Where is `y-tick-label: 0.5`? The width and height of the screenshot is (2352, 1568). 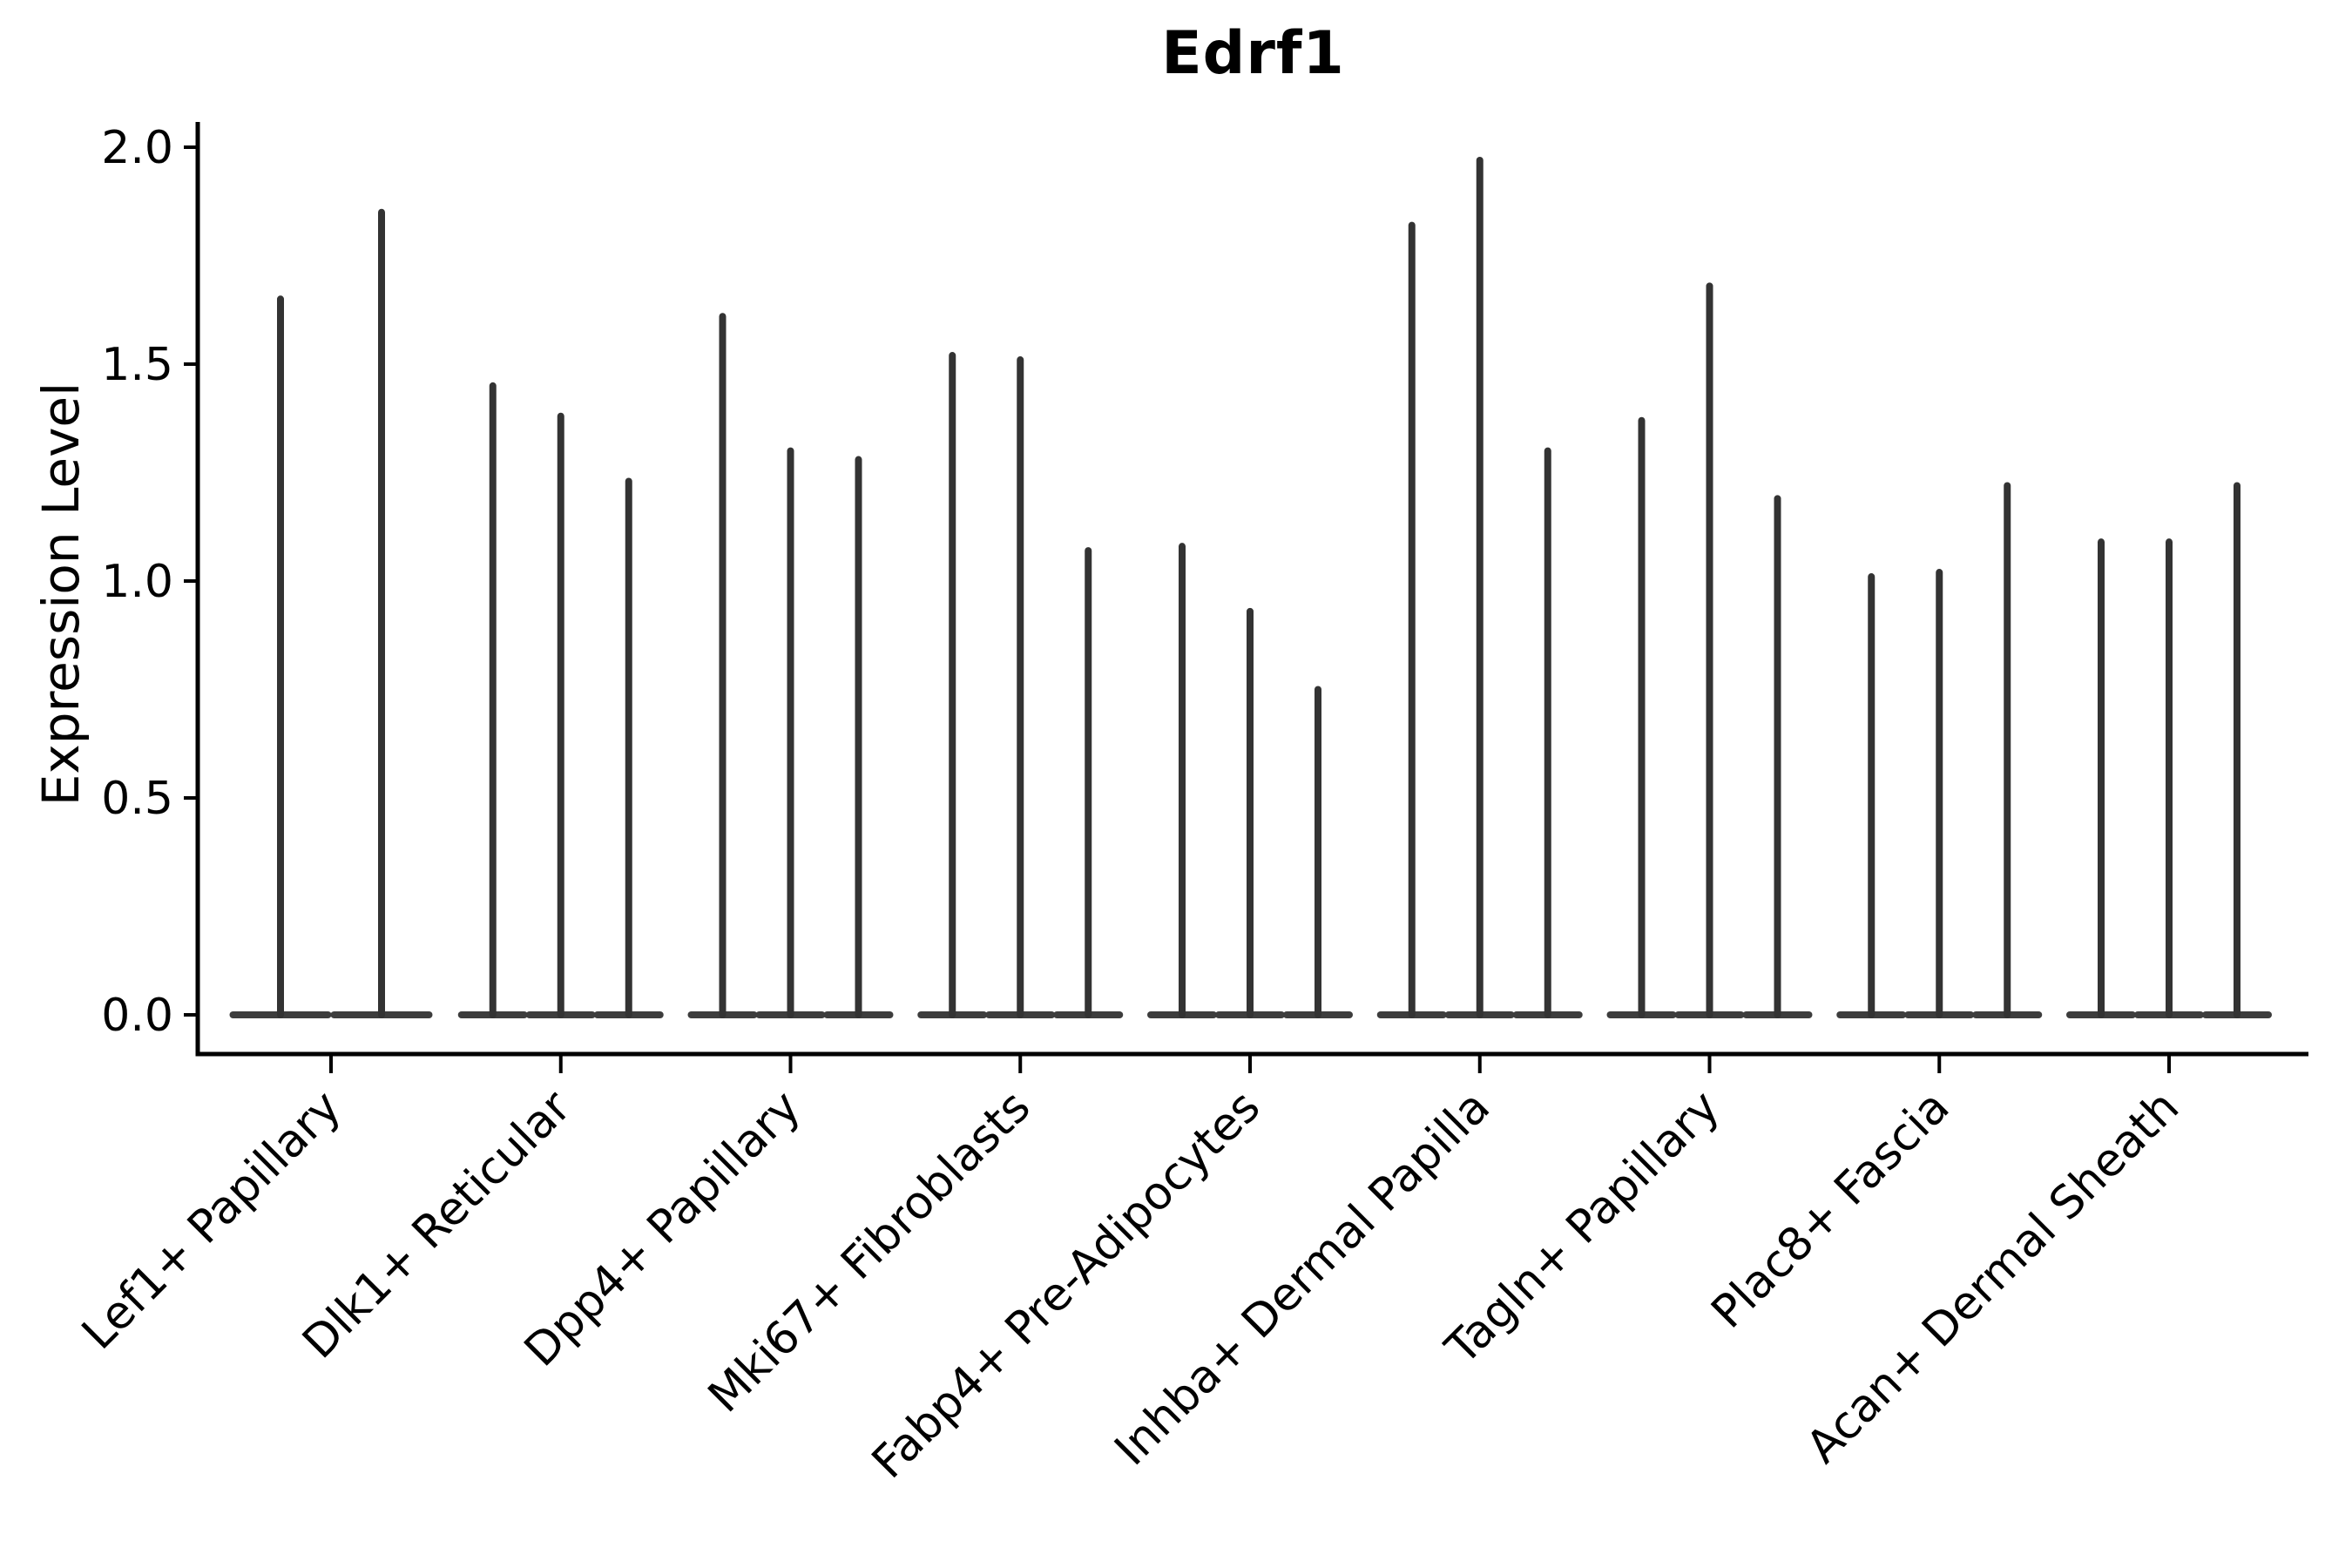 y-tick-label: 0.5 is located at coordinates (137, 799).